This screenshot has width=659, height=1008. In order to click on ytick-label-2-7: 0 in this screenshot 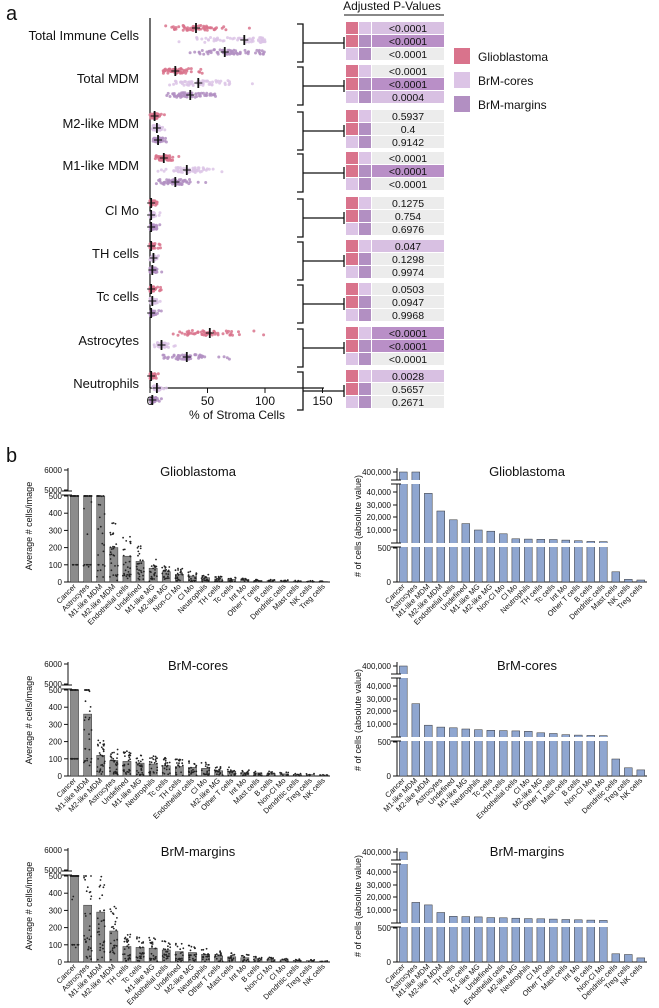, I will do `click(60, 776)`.